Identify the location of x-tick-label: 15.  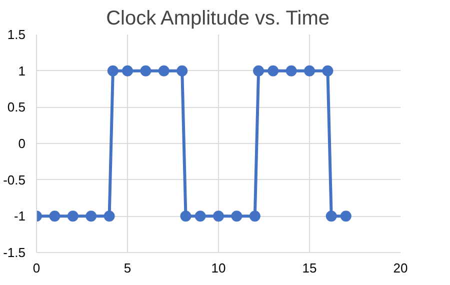
(309, 268).